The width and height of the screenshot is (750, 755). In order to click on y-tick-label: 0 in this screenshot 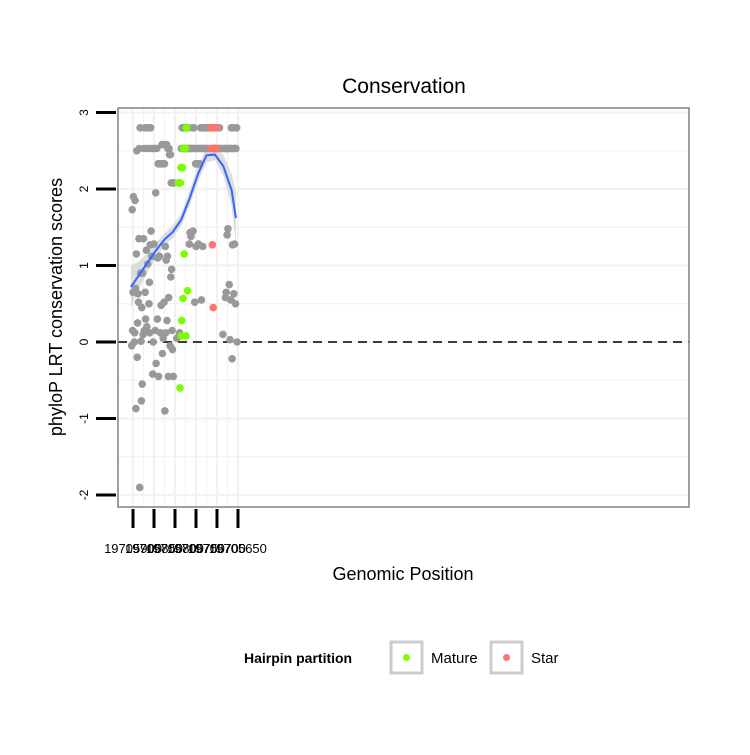, I will do `click(84, 341)`.